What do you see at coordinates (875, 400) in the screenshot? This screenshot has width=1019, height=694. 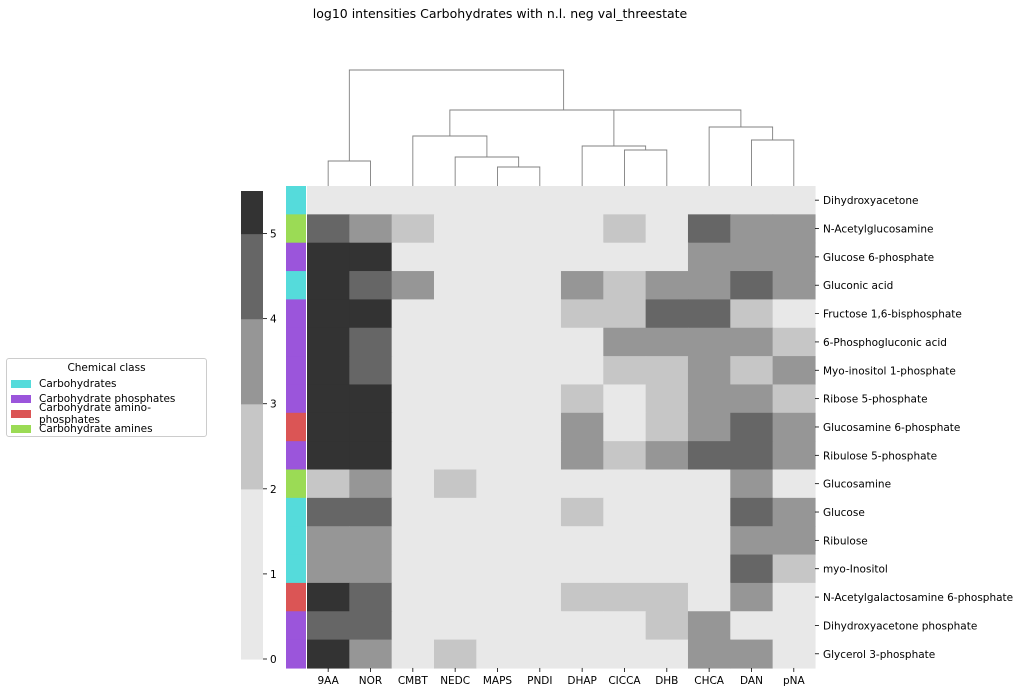 I see `row-label-ribose-5-phosphate: Ribose 5-phosphate` at bounding box center [875, 400].